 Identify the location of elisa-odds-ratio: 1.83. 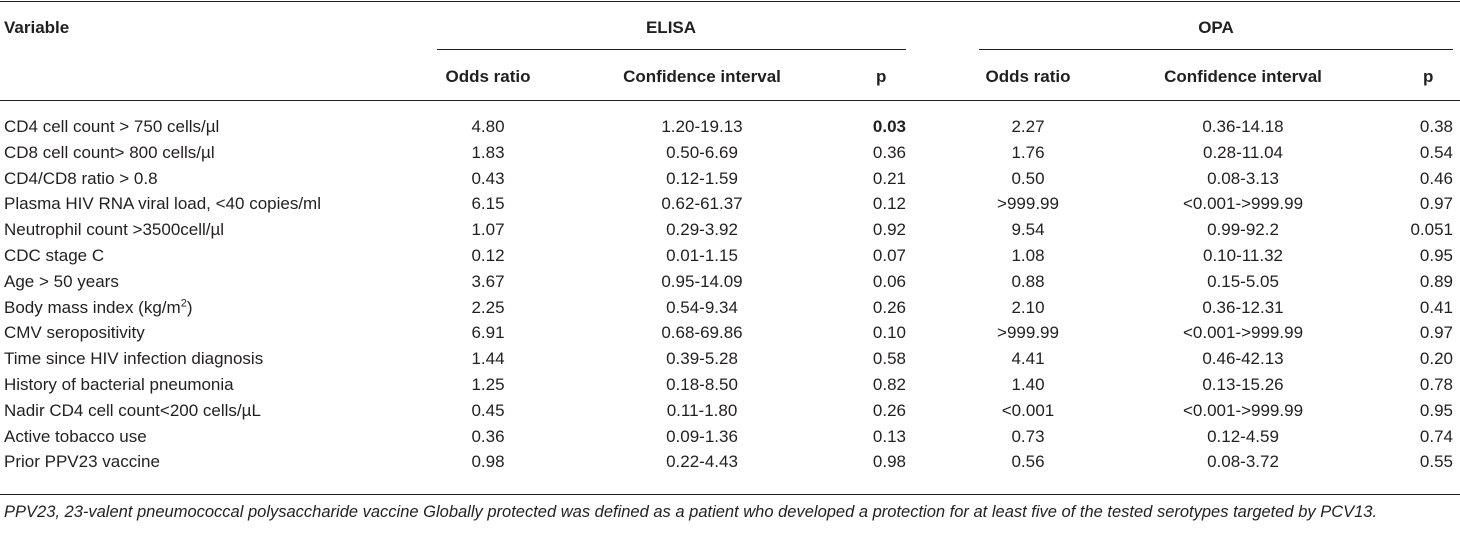
(488, 152).